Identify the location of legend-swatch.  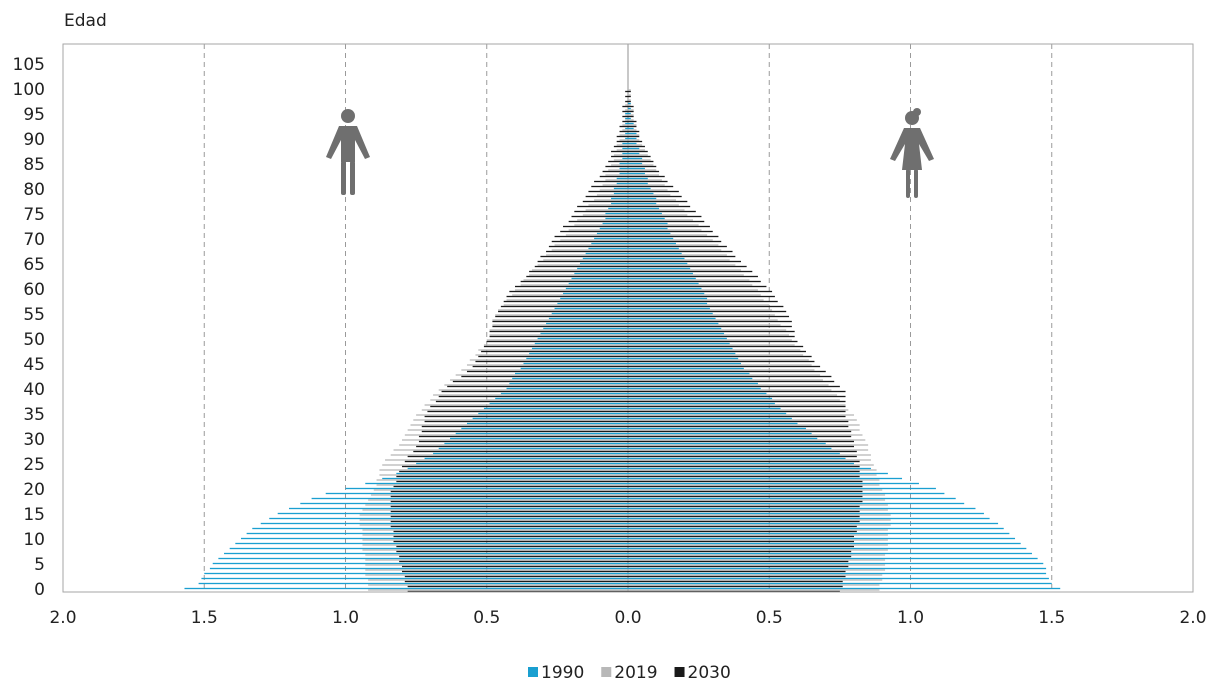
(606, 672).